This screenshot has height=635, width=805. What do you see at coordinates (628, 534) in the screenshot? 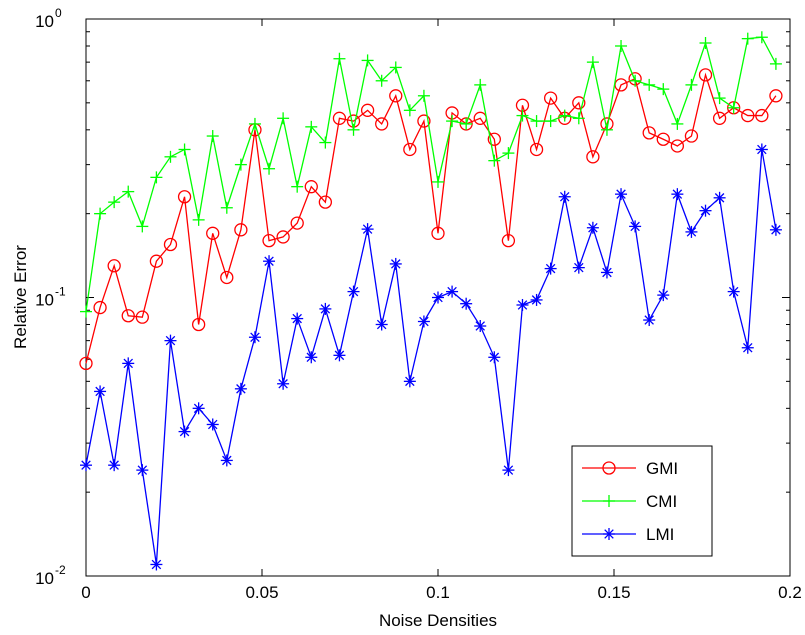
I see `legend-item-lmi: LMI` at bounding box center [628, 534].